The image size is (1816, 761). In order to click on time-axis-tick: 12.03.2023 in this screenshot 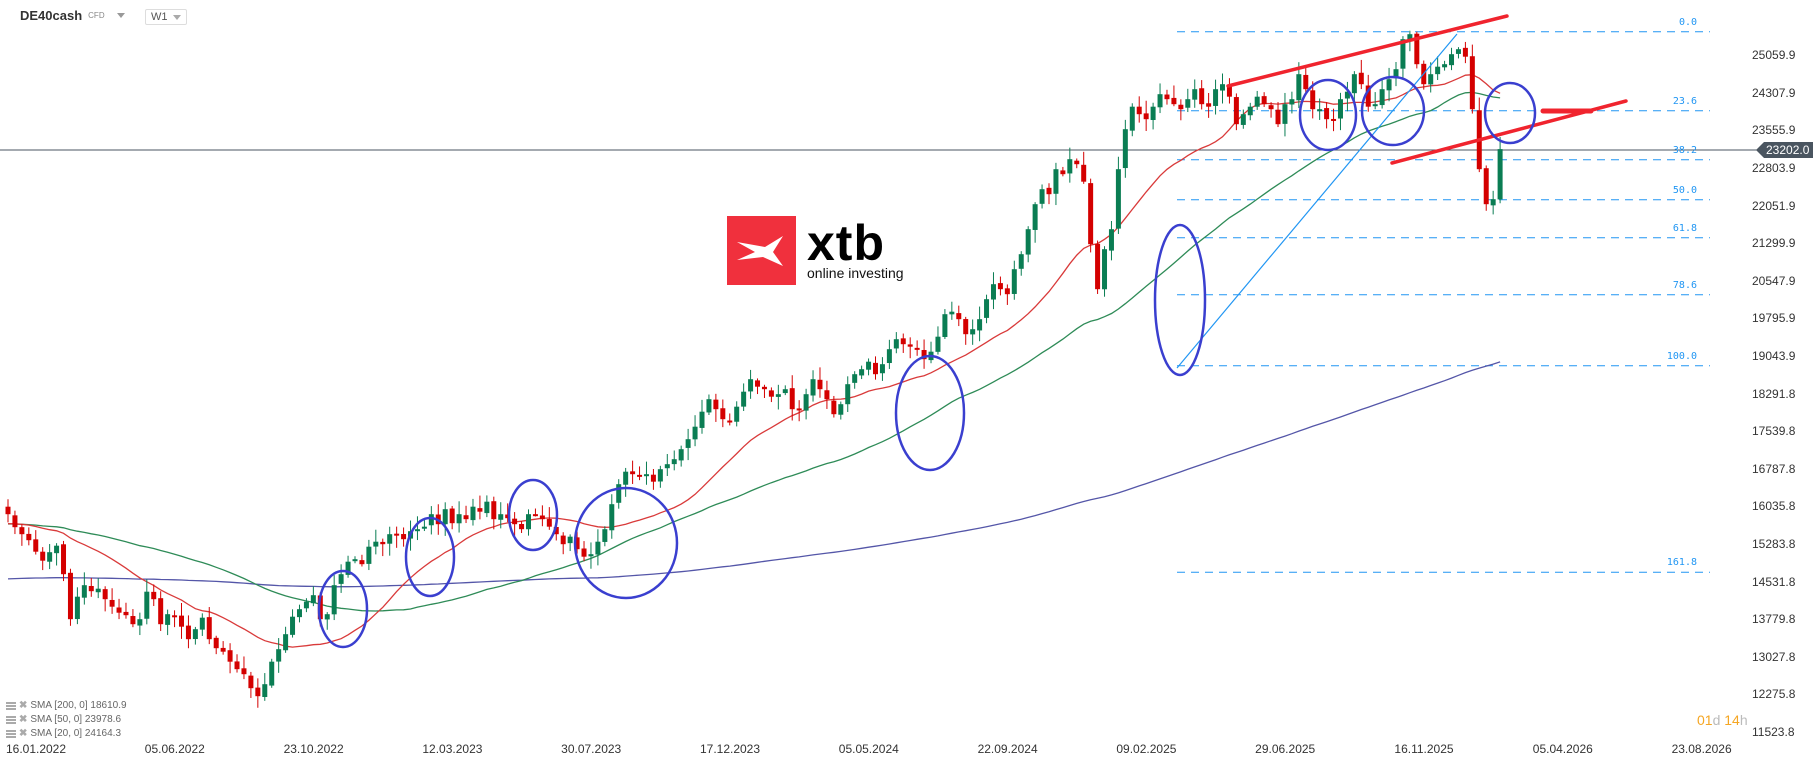, I will do `click(452, 749)`.